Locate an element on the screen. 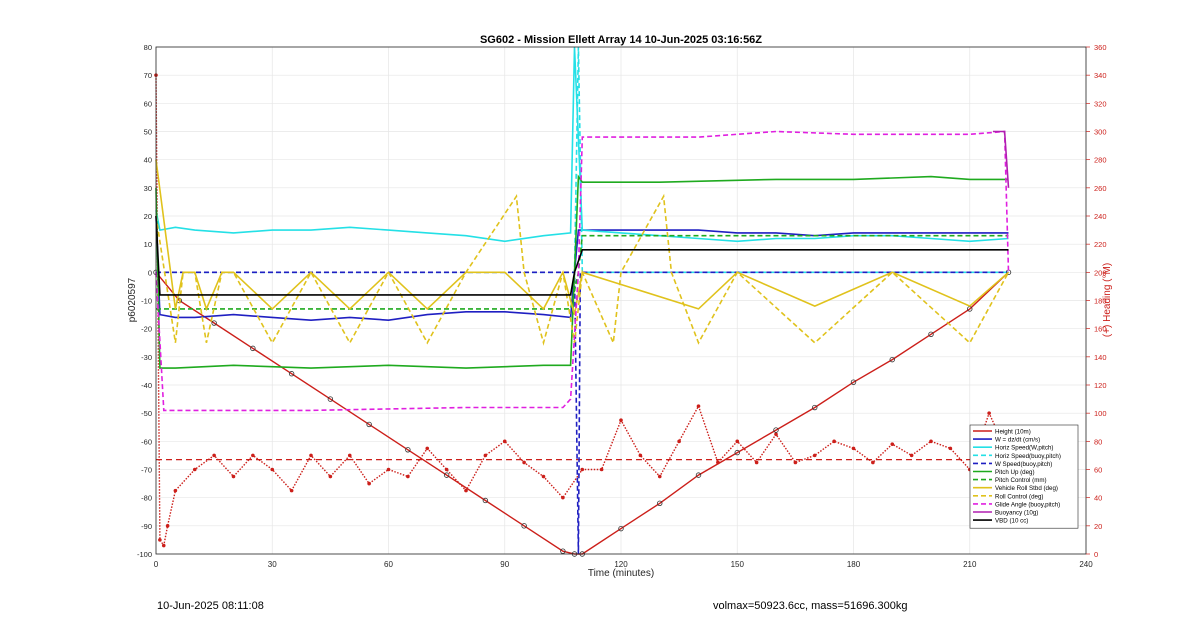 The image size is (1200, 622). y2-tick-label: 160 is located at coordinates (1100, 329).